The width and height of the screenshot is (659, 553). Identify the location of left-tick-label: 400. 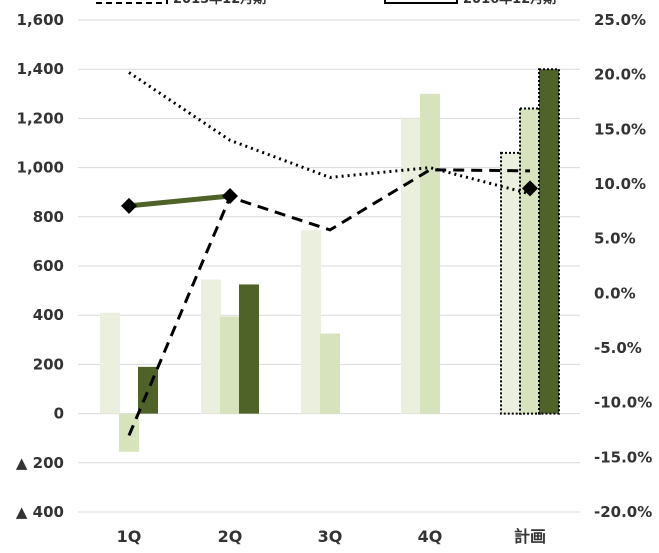
(48, 315).